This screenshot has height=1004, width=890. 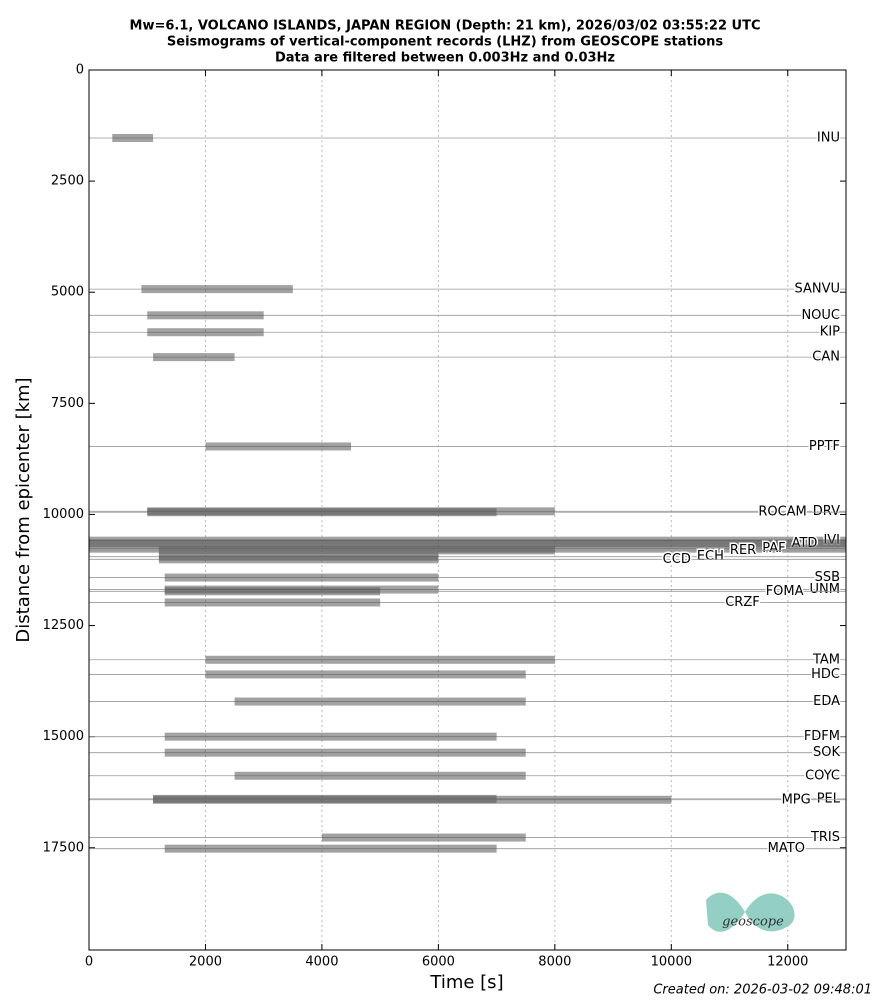 What do you see at coordinates (677, 559) in the screenshot?
I see `station-label: CCD` at bounding box center [677, 559].